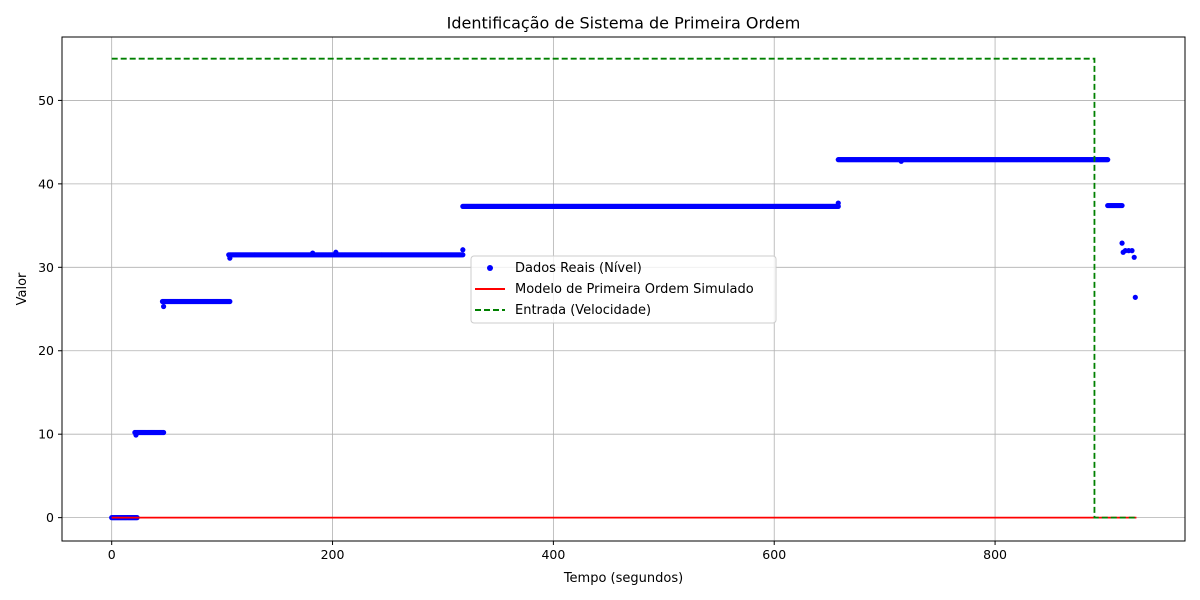  Describe the element at coordinates (46, 183) in the screenshot. I see `y-tick-label: 40` at that location.